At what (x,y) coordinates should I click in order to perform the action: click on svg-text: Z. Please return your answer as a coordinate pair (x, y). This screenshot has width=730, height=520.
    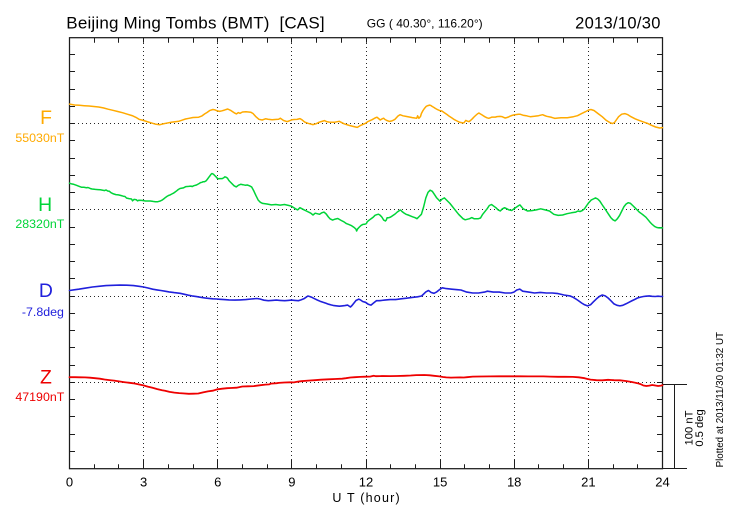
    Looking at the image, I should click on (46, 378).